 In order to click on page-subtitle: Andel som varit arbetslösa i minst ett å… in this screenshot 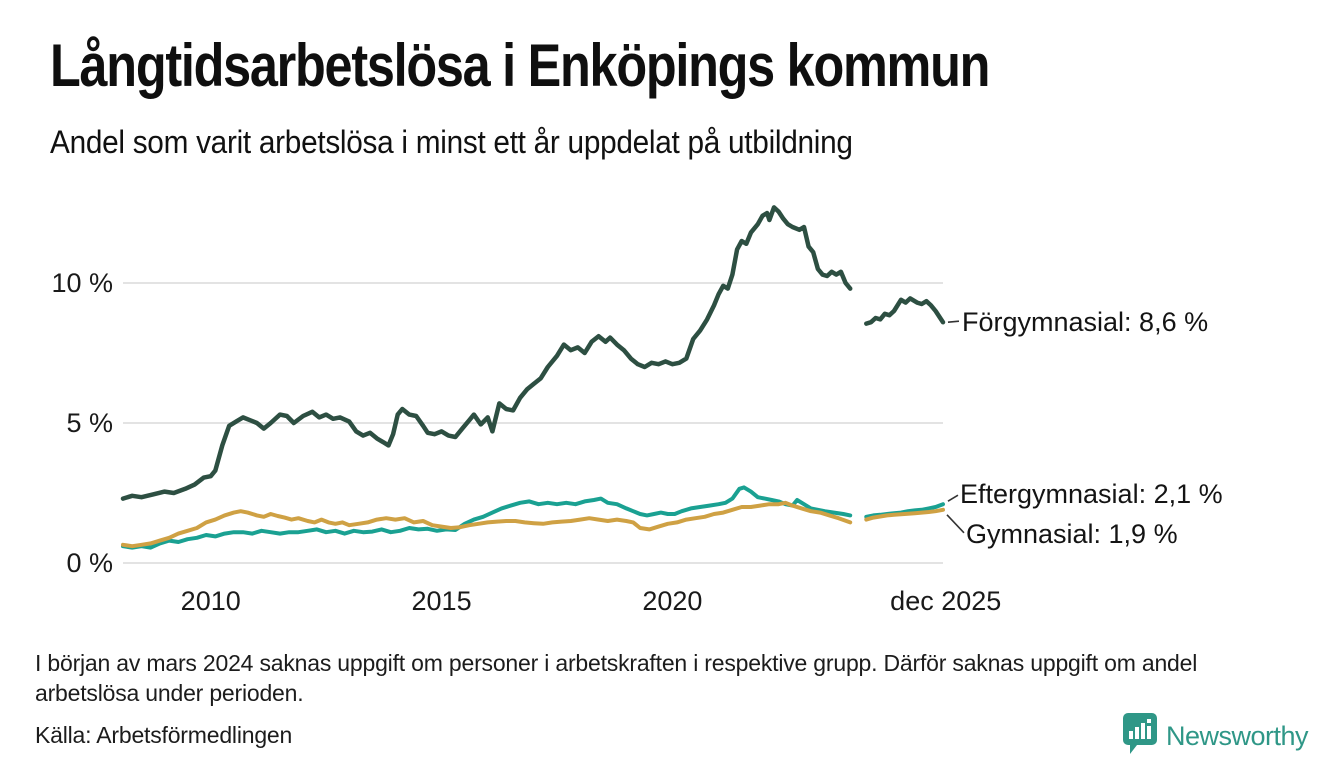, I will do `click(451, 142)`.